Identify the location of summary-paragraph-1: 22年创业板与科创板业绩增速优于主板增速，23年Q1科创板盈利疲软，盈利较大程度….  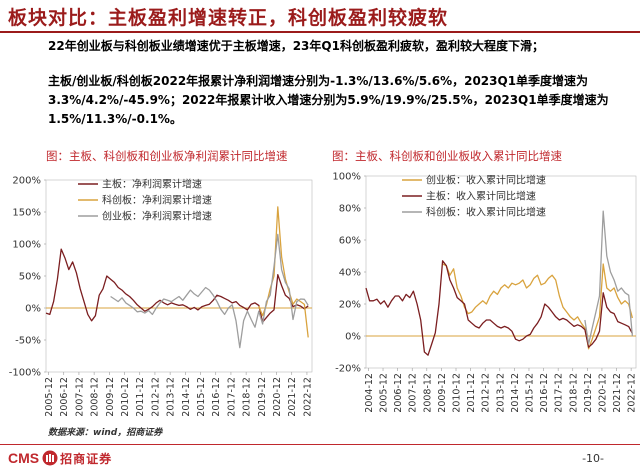
(296, 46).